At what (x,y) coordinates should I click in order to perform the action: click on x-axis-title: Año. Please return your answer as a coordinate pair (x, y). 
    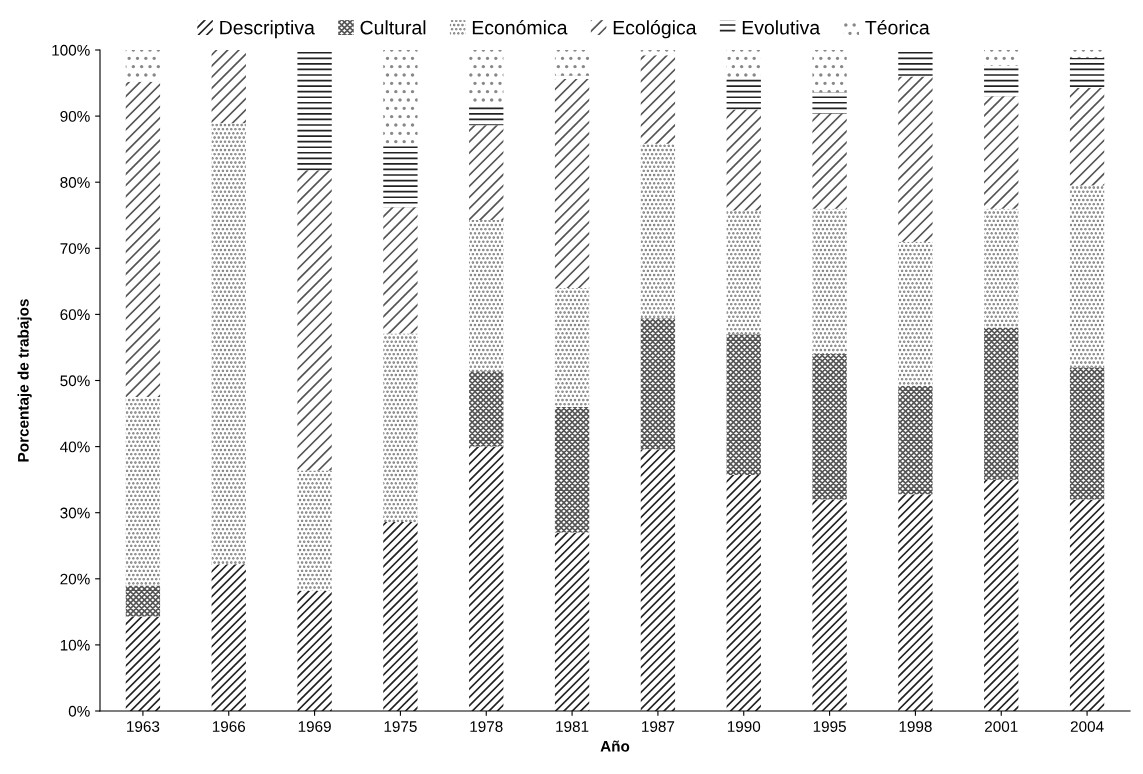
    Looking at the image, I should click on (615, 746).